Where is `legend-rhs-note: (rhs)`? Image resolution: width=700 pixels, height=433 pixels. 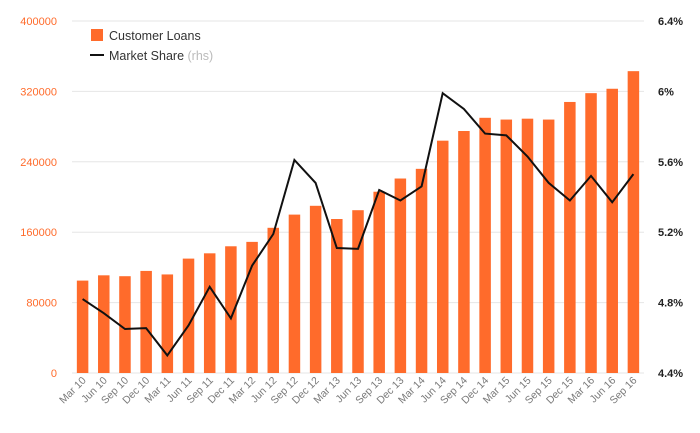
legend-rhs-note: (rhs) is located at coordinates (201, 56).